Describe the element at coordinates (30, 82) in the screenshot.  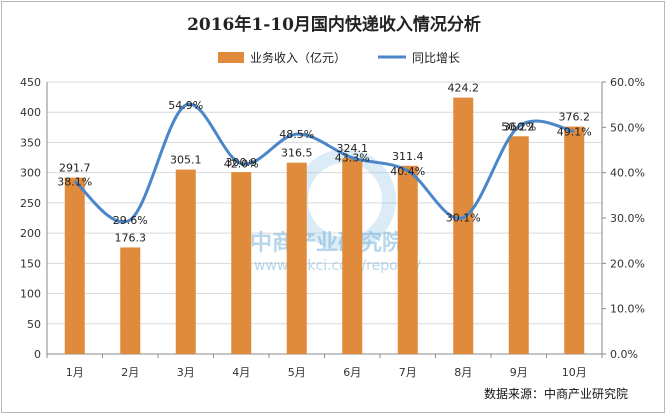
I see `y-left-tick-label: 450` at that location.